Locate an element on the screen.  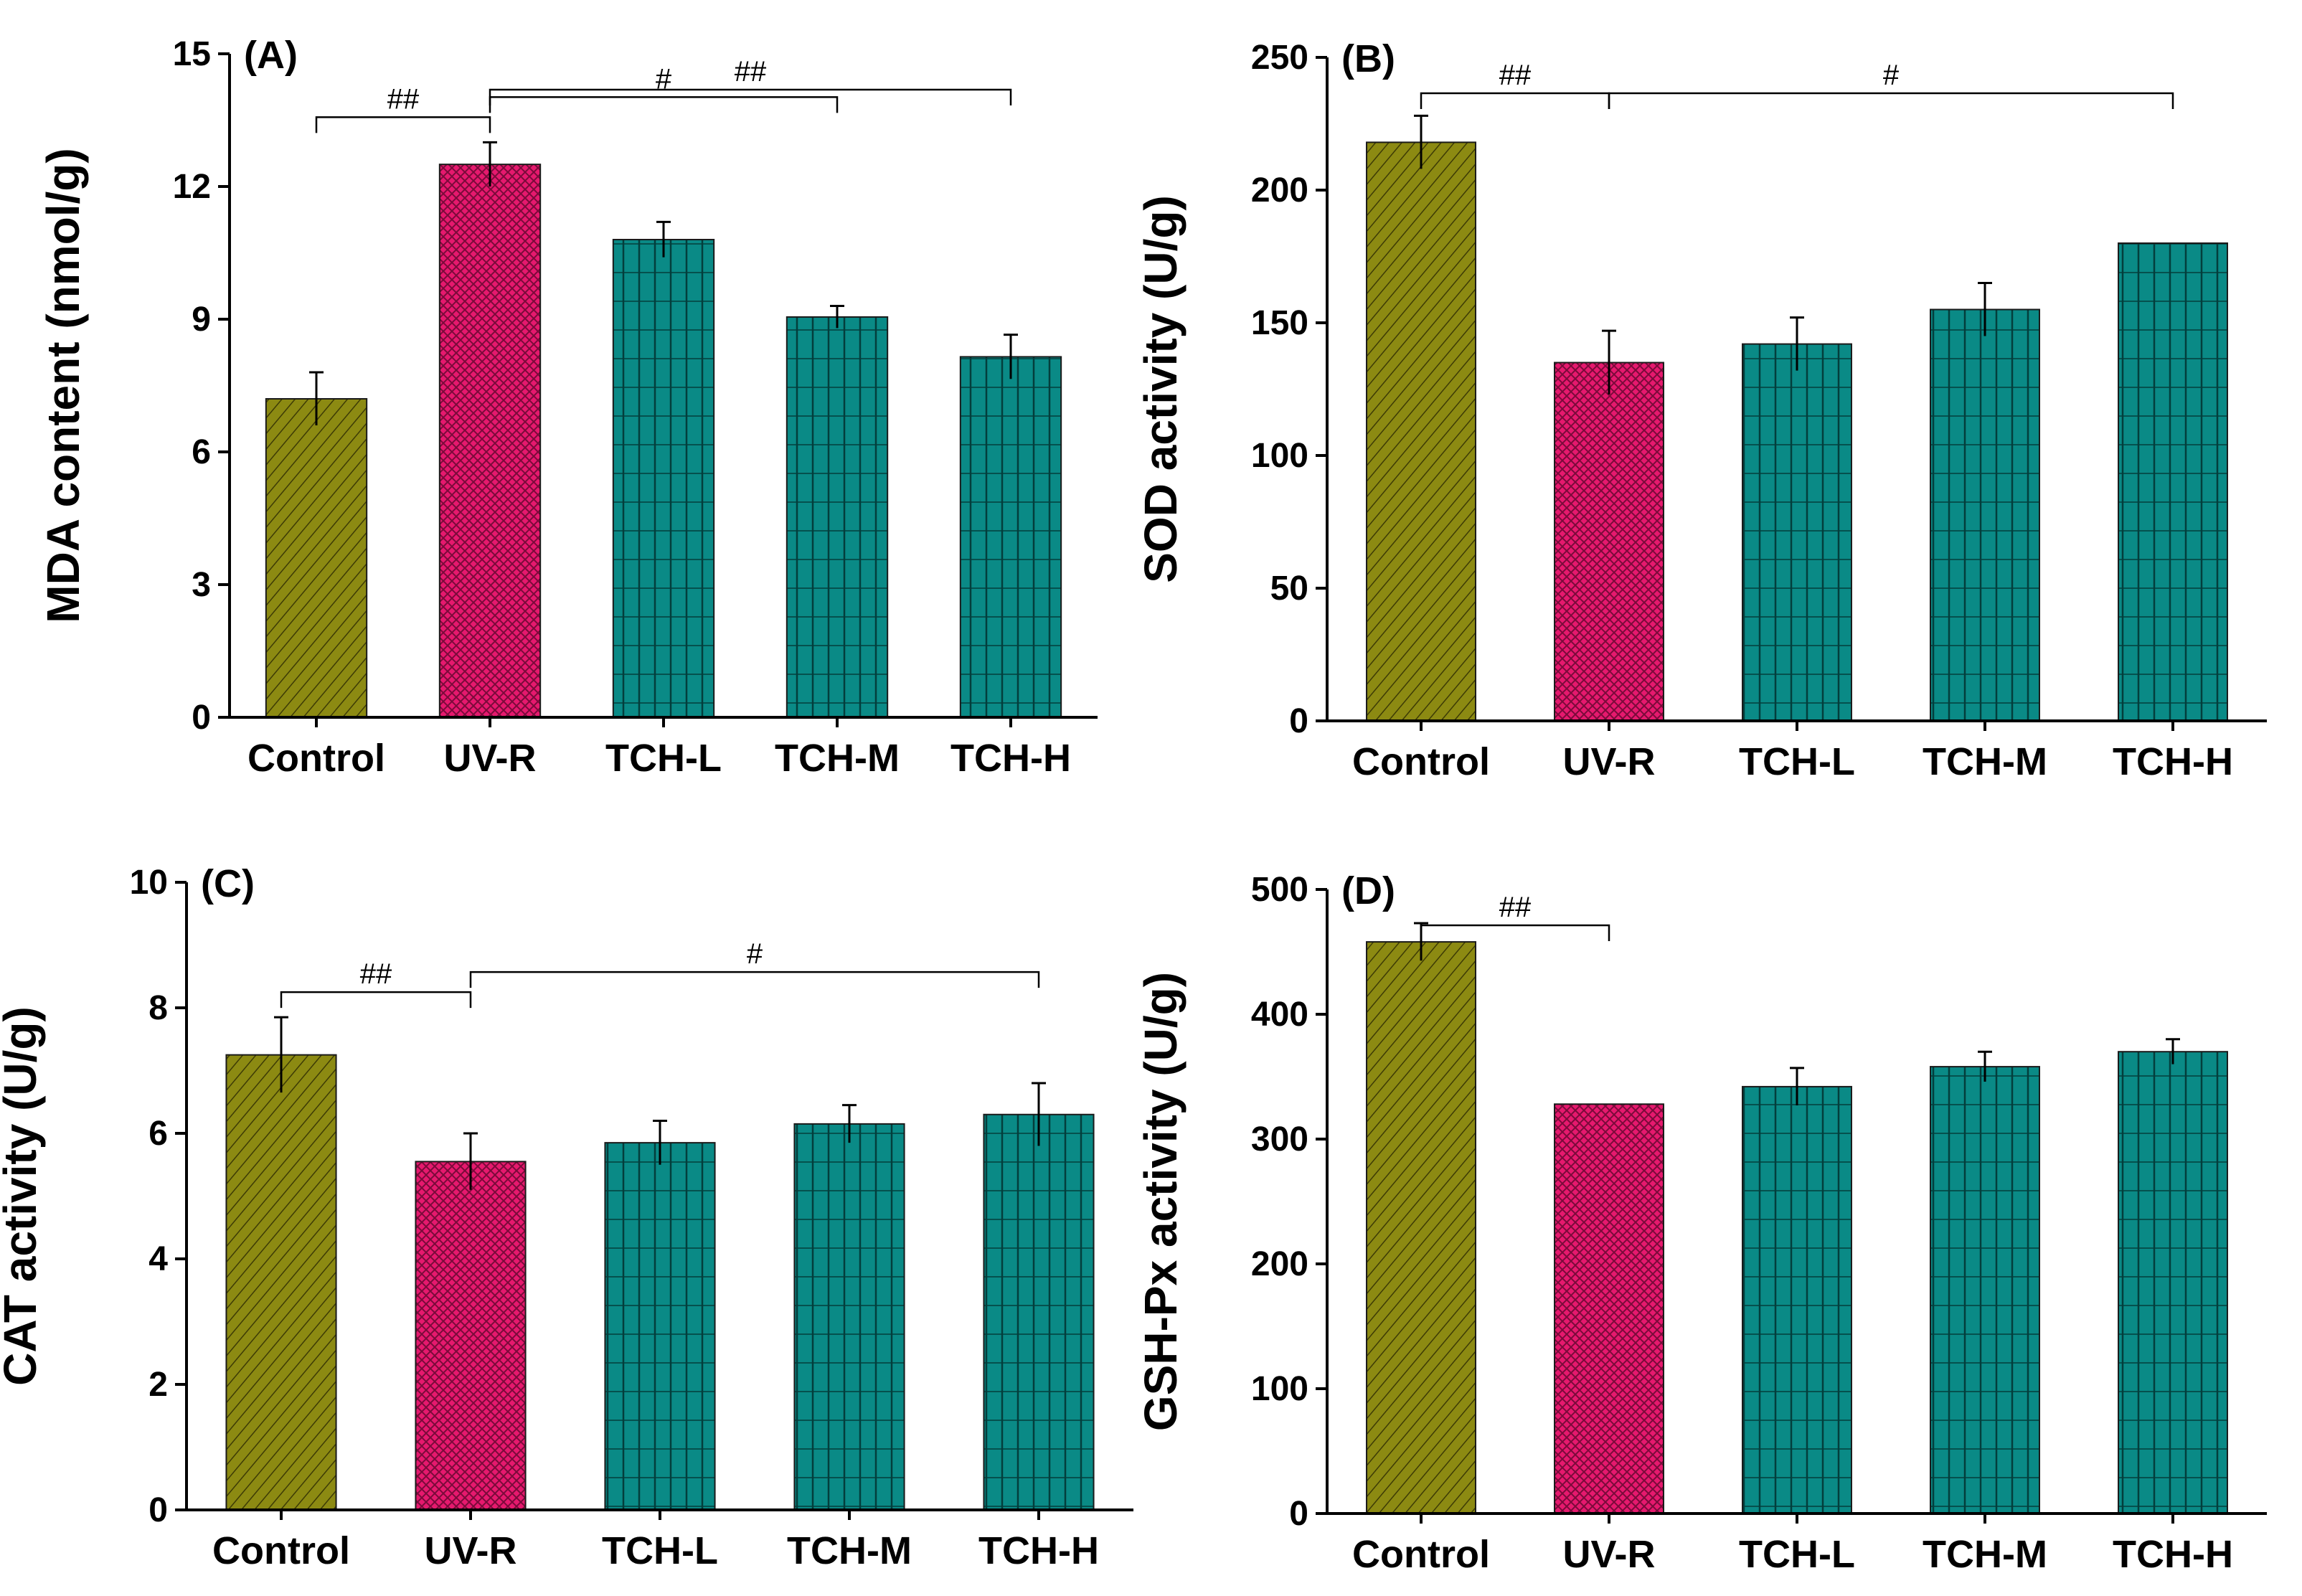
panel-tag: (D) is located at coordinates (1368, 890).